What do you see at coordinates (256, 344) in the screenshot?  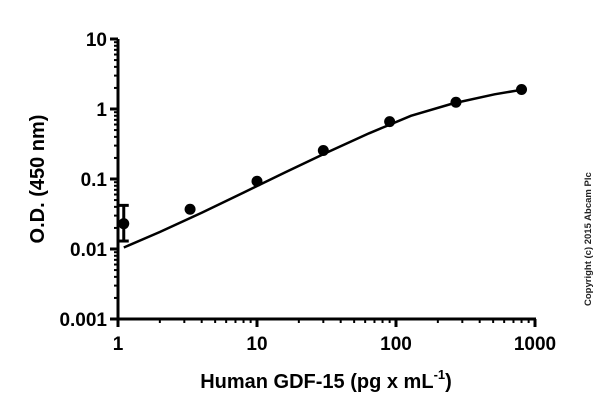 I see `x-tick-label: 10` at bounding box center [256, 344].